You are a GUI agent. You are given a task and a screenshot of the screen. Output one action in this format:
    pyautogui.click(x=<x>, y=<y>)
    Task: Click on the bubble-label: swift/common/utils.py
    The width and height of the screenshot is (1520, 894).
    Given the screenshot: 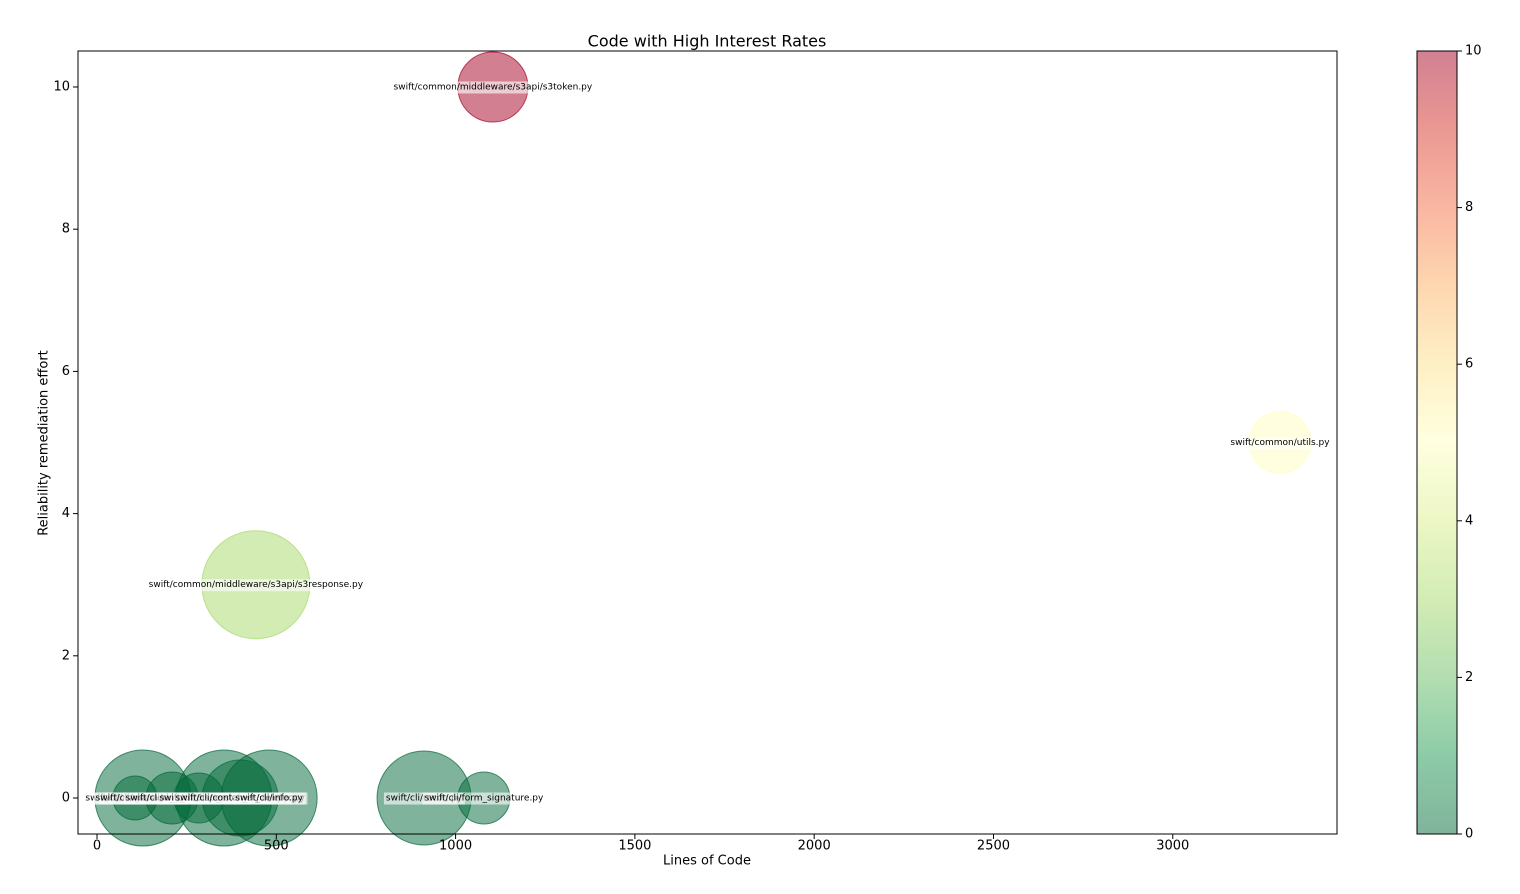 What is the action you would take?
    pyautogui.click(x=1280, y=443)
    